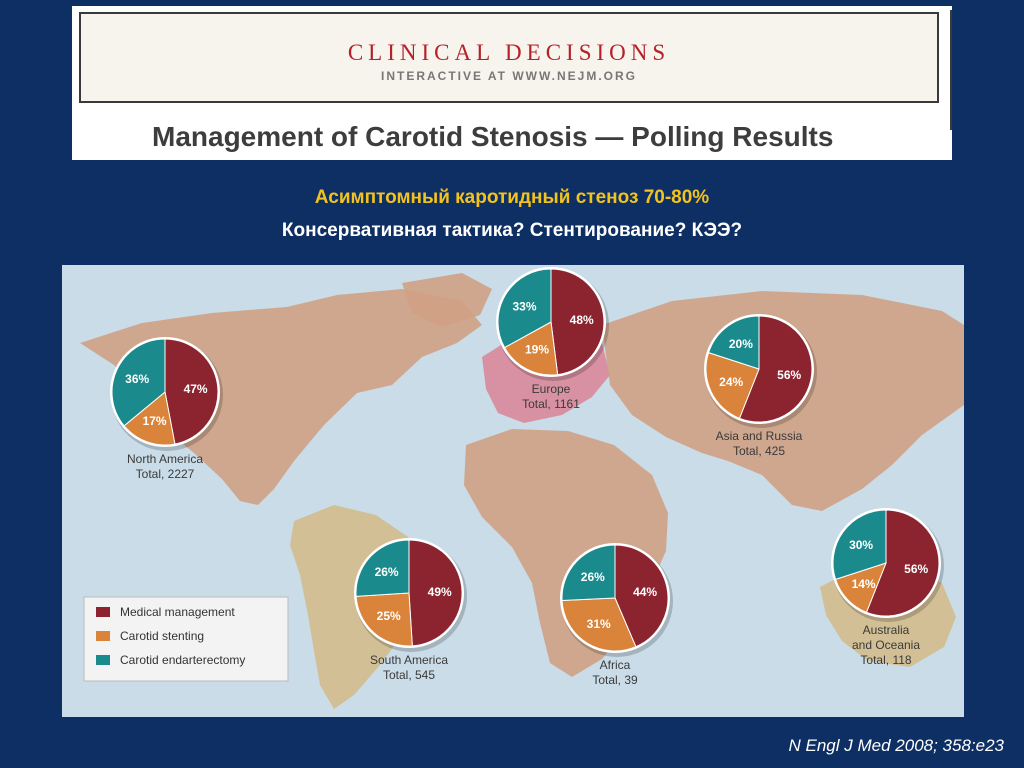 This screenshot has width=1024, height=768. What do you see at coordinates (512, 197) in the screenshot?
I see `slide-heading: Асимптомный каротидный стеноз 70-80%` at bounding box center [512, 197].